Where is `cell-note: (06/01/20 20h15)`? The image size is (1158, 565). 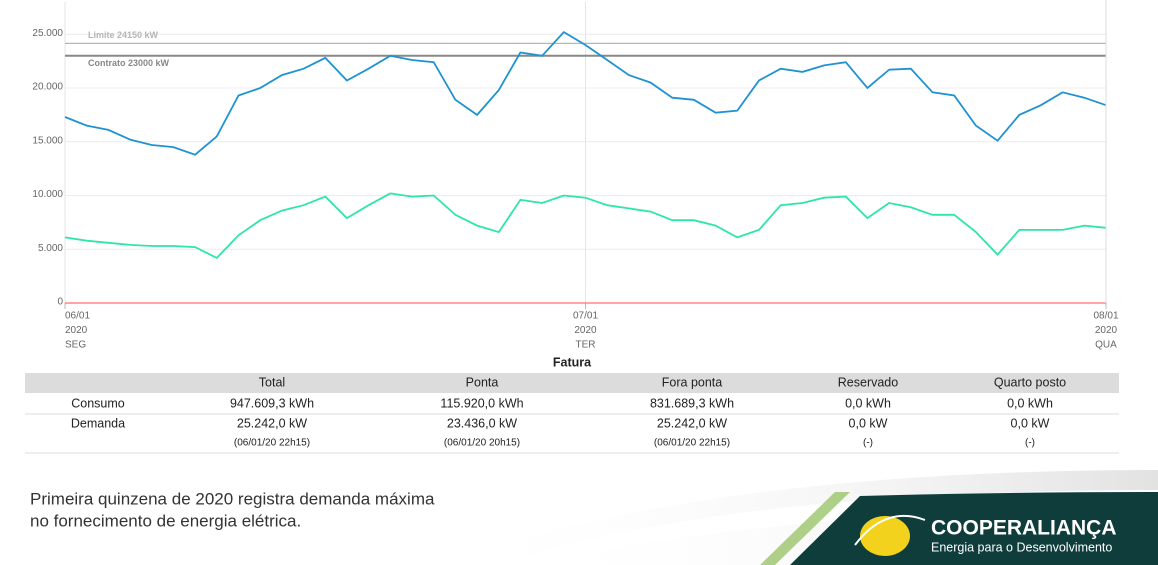 cell-note: (06/01/20 20h15) is located at coordinates (482, 443).